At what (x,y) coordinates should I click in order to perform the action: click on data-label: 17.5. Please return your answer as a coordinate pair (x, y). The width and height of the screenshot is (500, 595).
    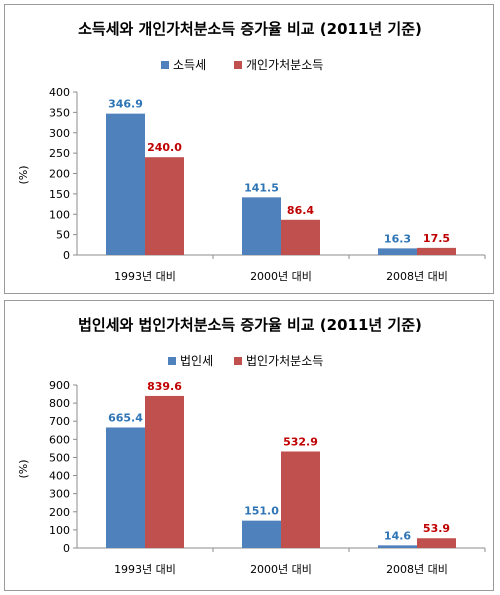
    Looking at the image, I should click on (436, 238).